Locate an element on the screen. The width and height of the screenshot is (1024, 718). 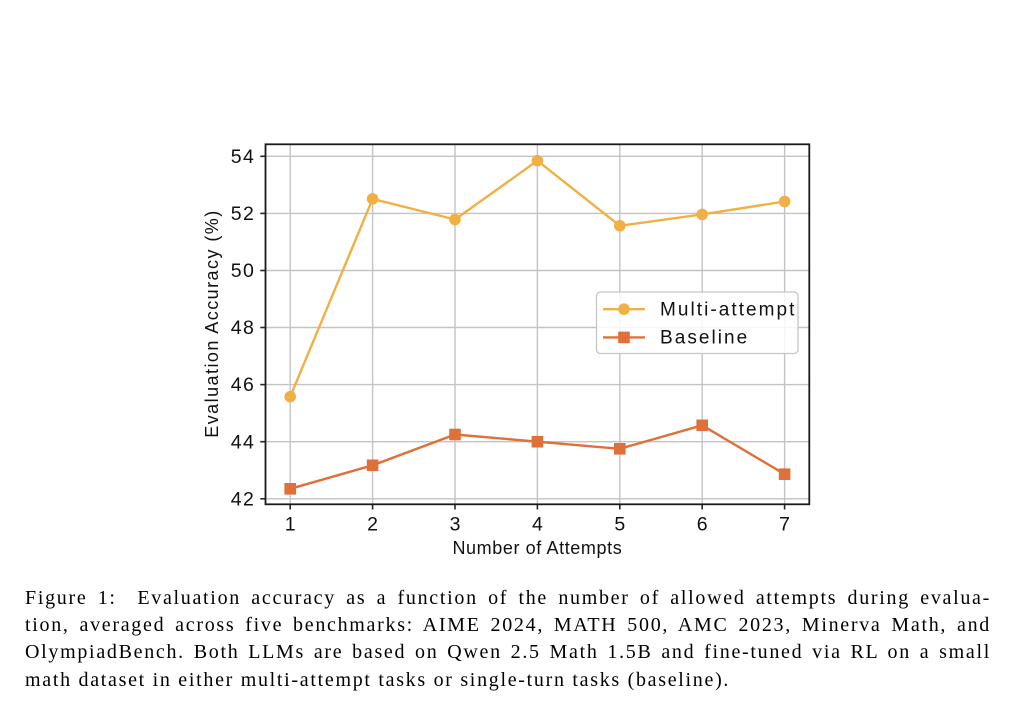
svg-text: 4 is located at coordinates (537, 525).